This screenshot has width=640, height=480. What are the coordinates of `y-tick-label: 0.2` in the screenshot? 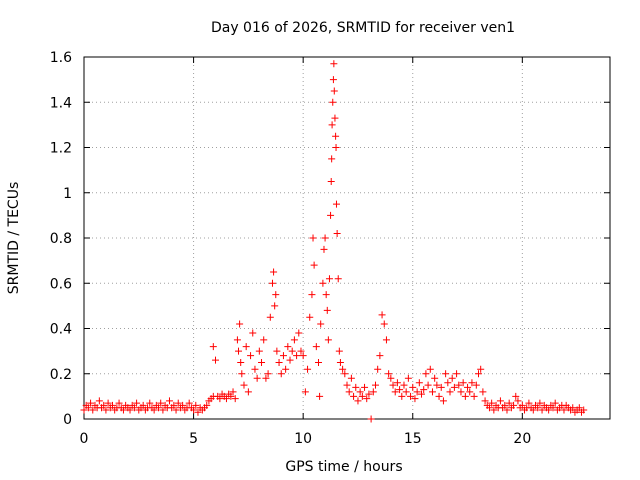 It's located at (61, 375).